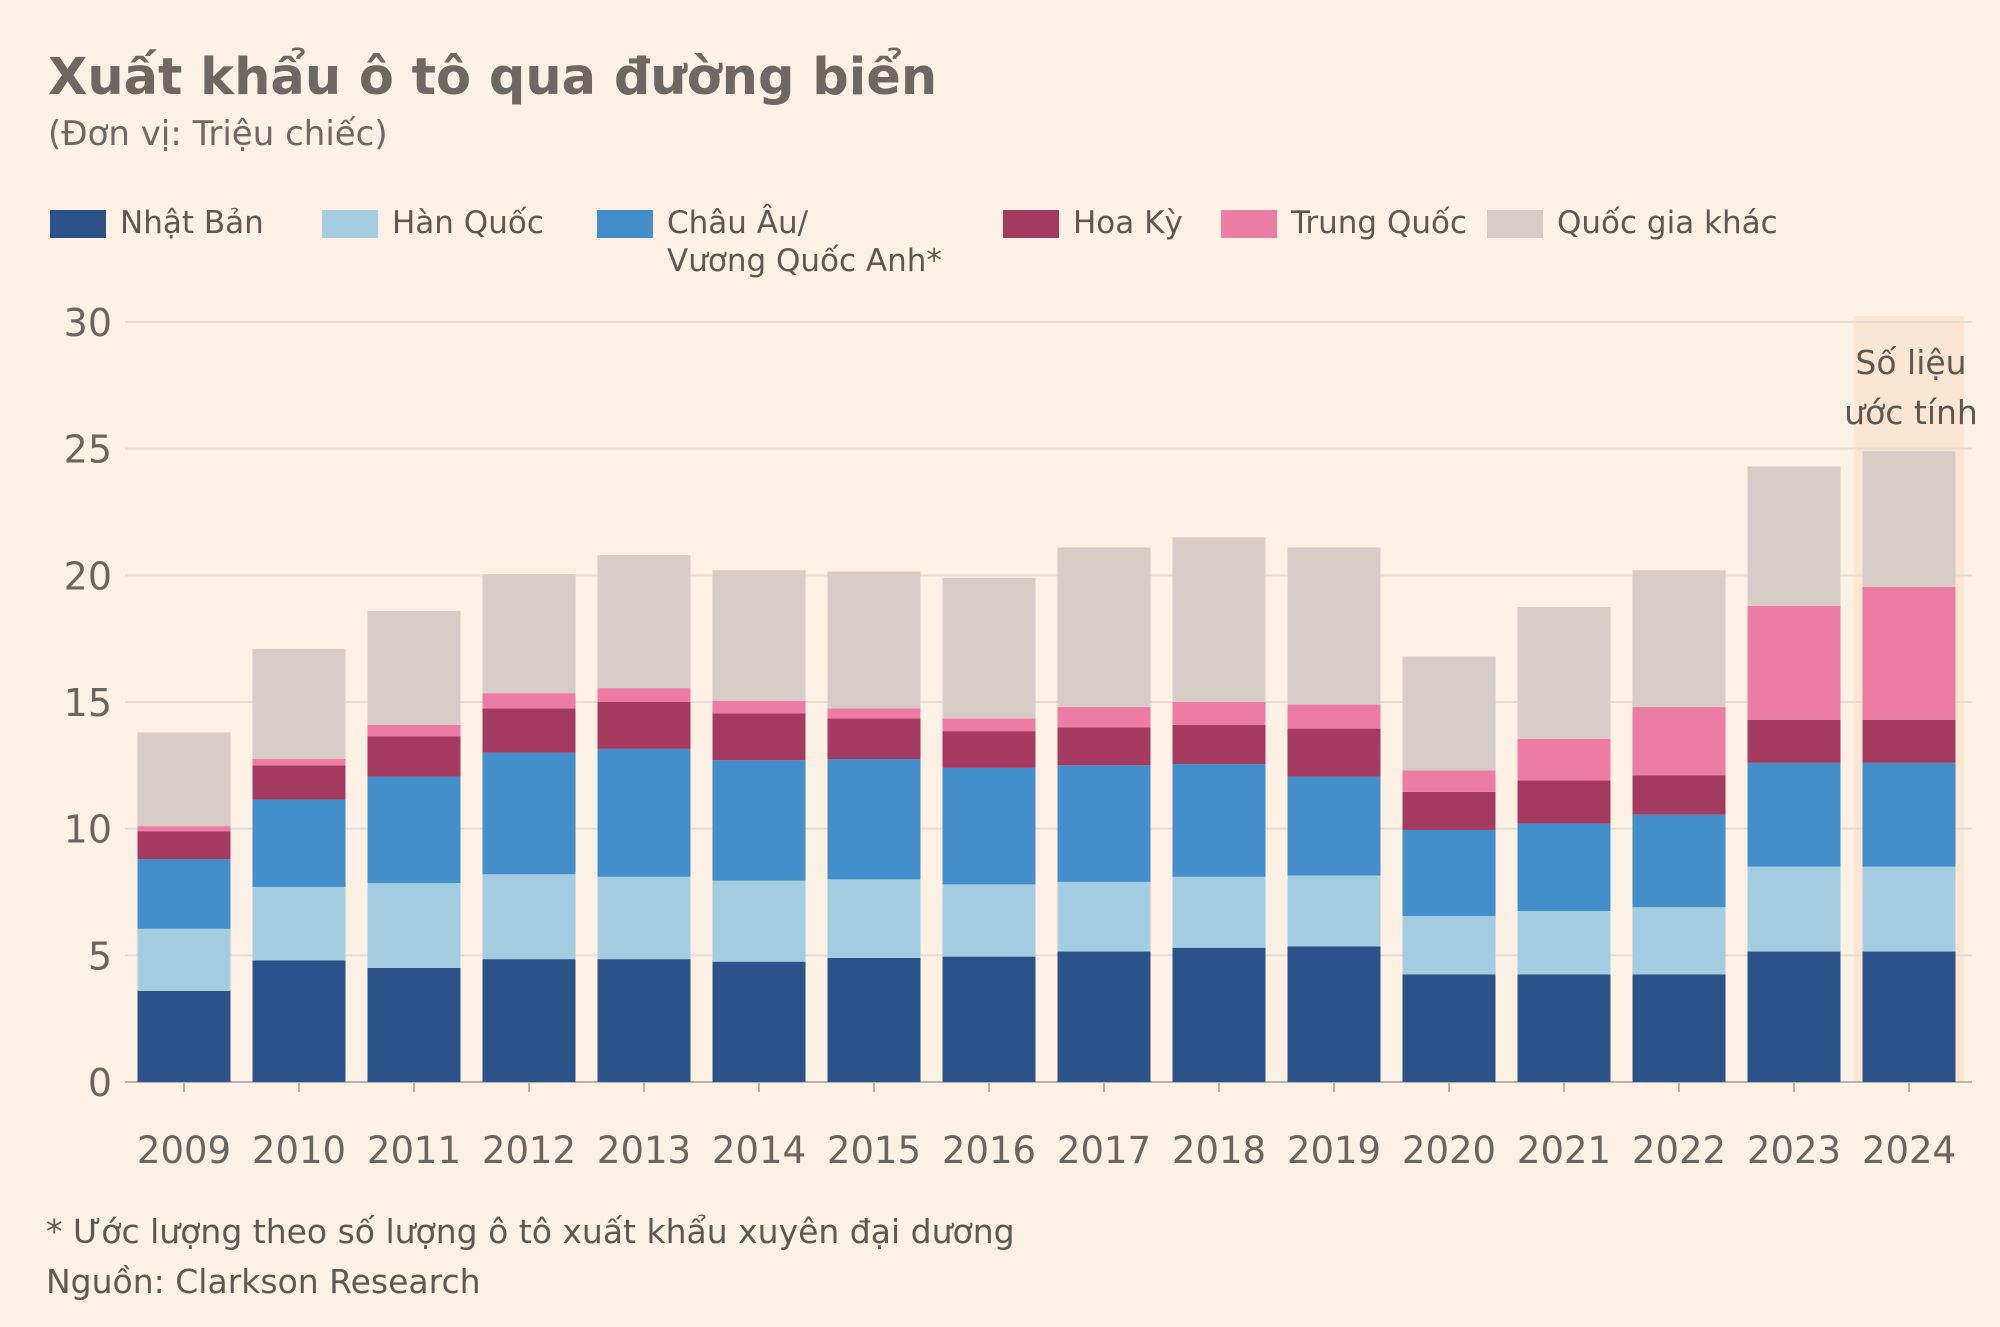  I want to click on x-tick-label: 2023, so click(1794, 1150).